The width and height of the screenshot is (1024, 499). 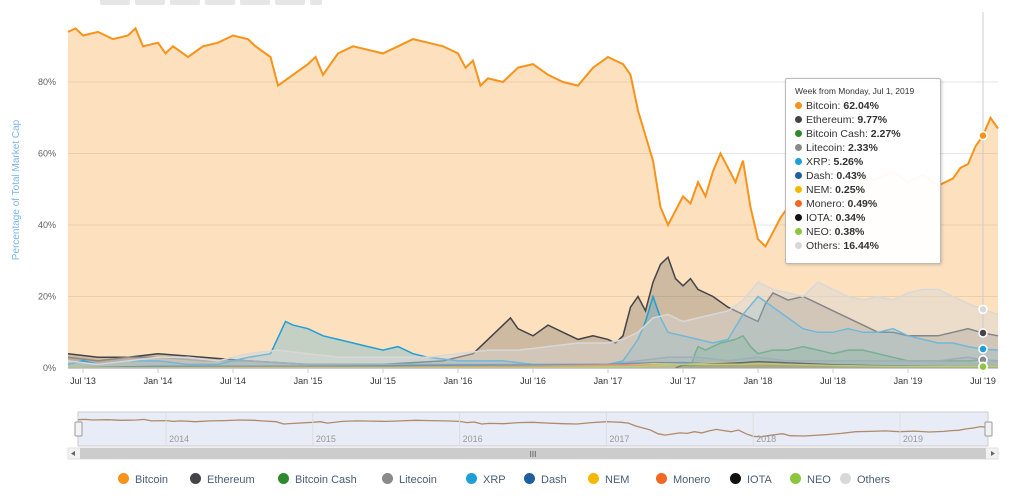 I want to click on navigator-tick-label: 2014, so click(x=179, y=439).